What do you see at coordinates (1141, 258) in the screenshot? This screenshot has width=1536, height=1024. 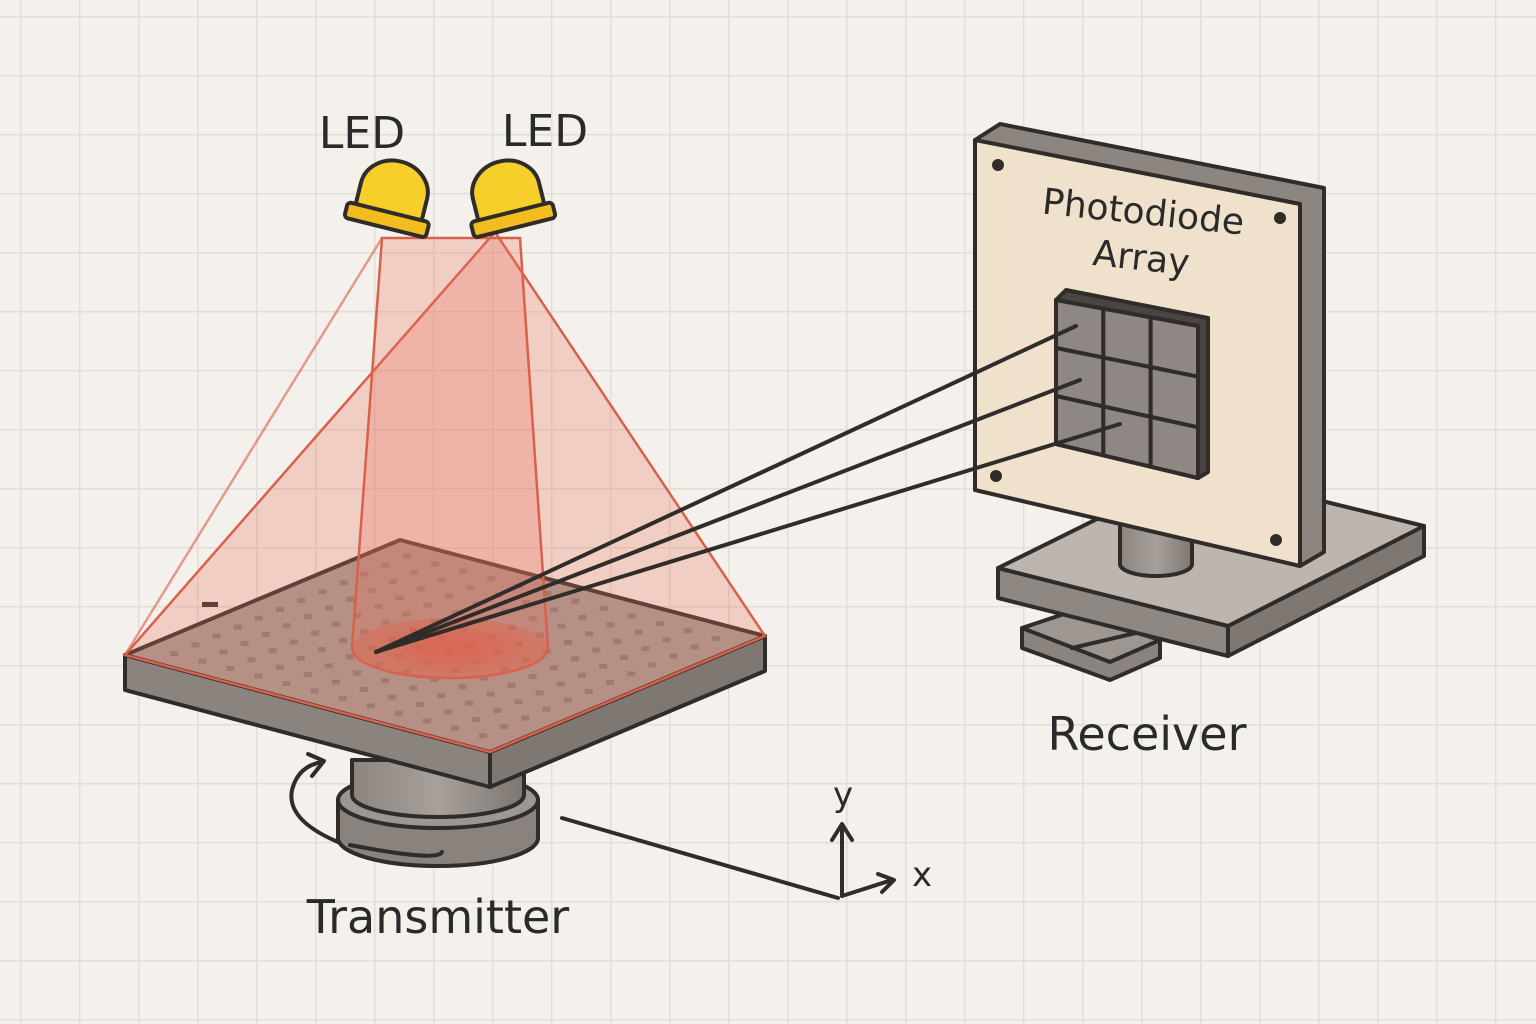 I see `photodiode-label-line2: Array` at bounding box center [1141, 258].